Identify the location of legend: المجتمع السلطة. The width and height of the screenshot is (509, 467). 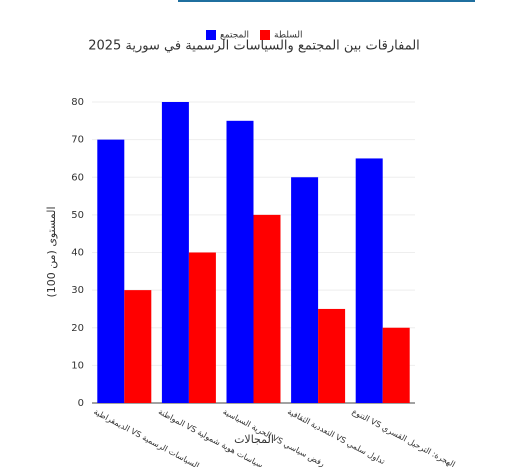
(254, 35).